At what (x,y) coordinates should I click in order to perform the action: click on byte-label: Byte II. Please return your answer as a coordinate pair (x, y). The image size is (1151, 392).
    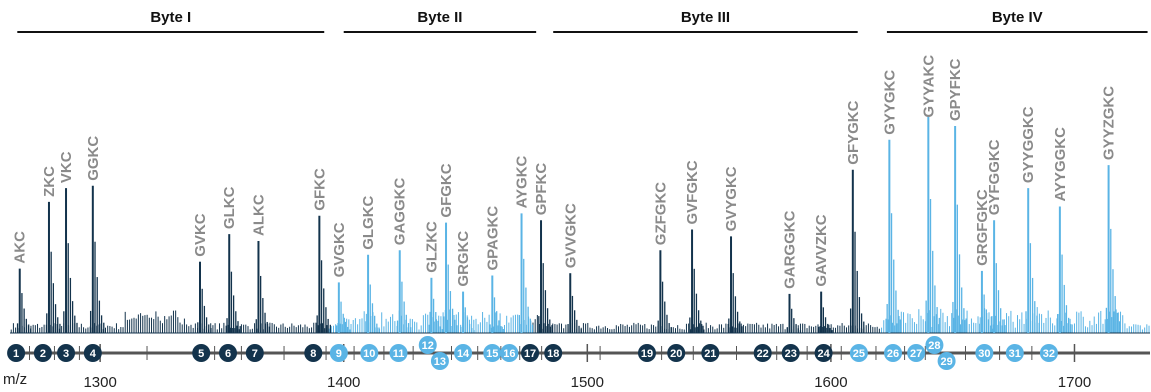
    Looking at the image, I should click on (439, 17).